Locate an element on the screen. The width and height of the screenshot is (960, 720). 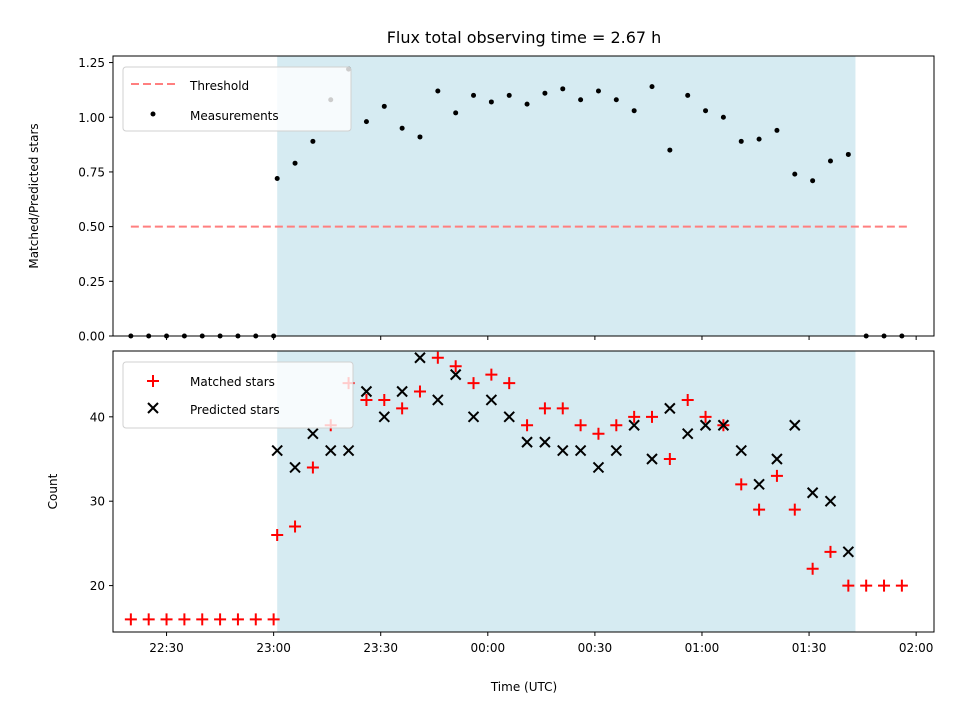
x-tick-label: 22:30 is located at coordinates (166, 648).